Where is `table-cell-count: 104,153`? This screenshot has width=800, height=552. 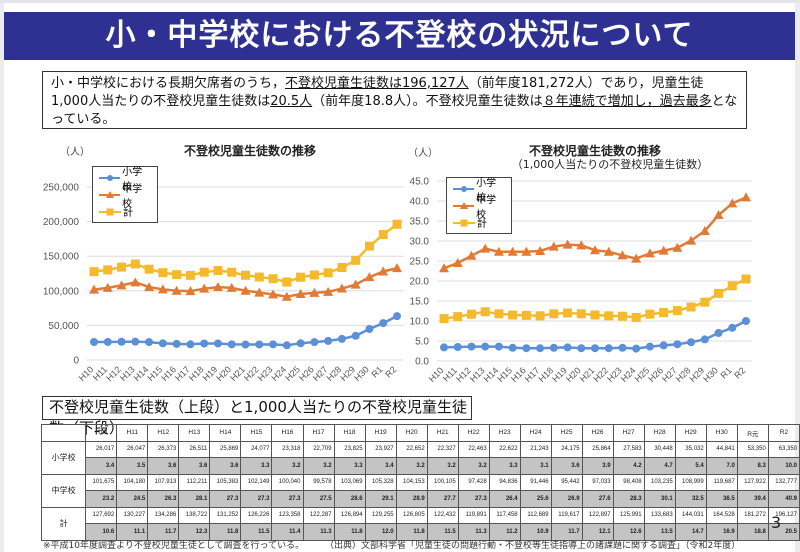 table-cell-count: 104,153 is located at coordinates (411, 482).